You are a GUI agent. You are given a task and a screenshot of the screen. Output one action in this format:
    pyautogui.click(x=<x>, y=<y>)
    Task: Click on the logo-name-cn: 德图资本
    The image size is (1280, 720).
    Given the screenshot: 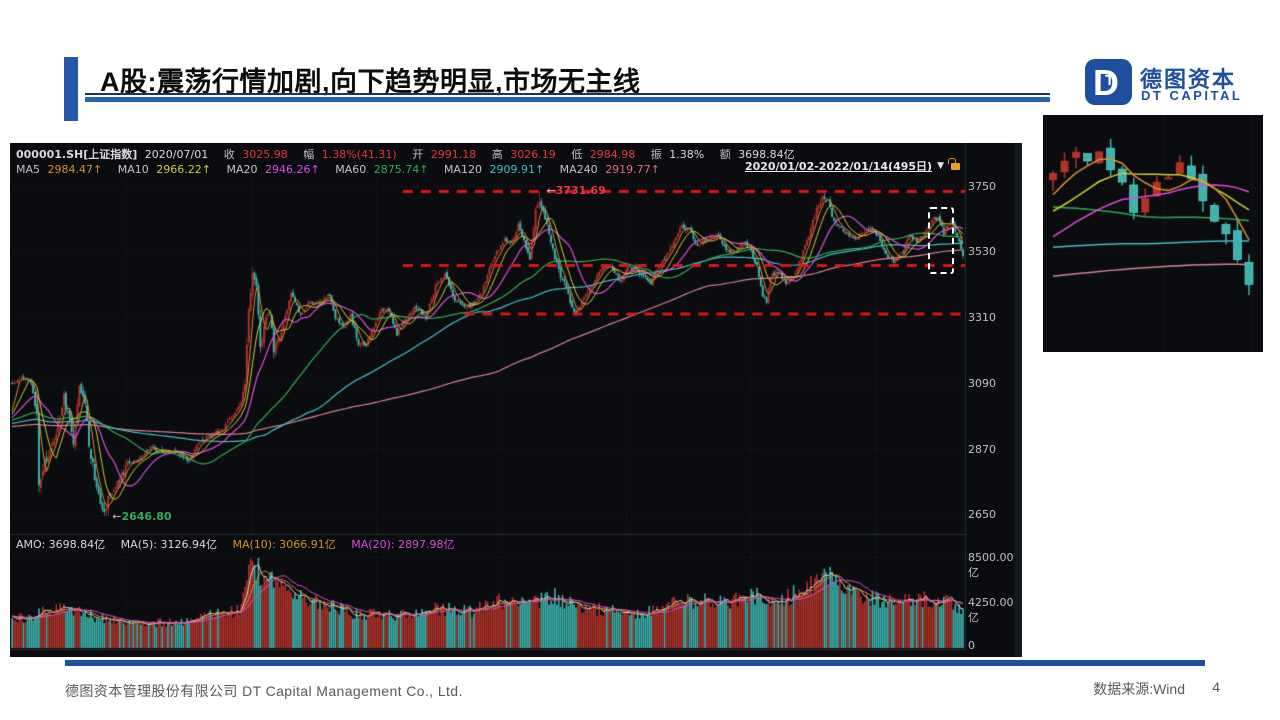 What is the action you would take?
    pyautogui.click(x=1188, y=79)
    